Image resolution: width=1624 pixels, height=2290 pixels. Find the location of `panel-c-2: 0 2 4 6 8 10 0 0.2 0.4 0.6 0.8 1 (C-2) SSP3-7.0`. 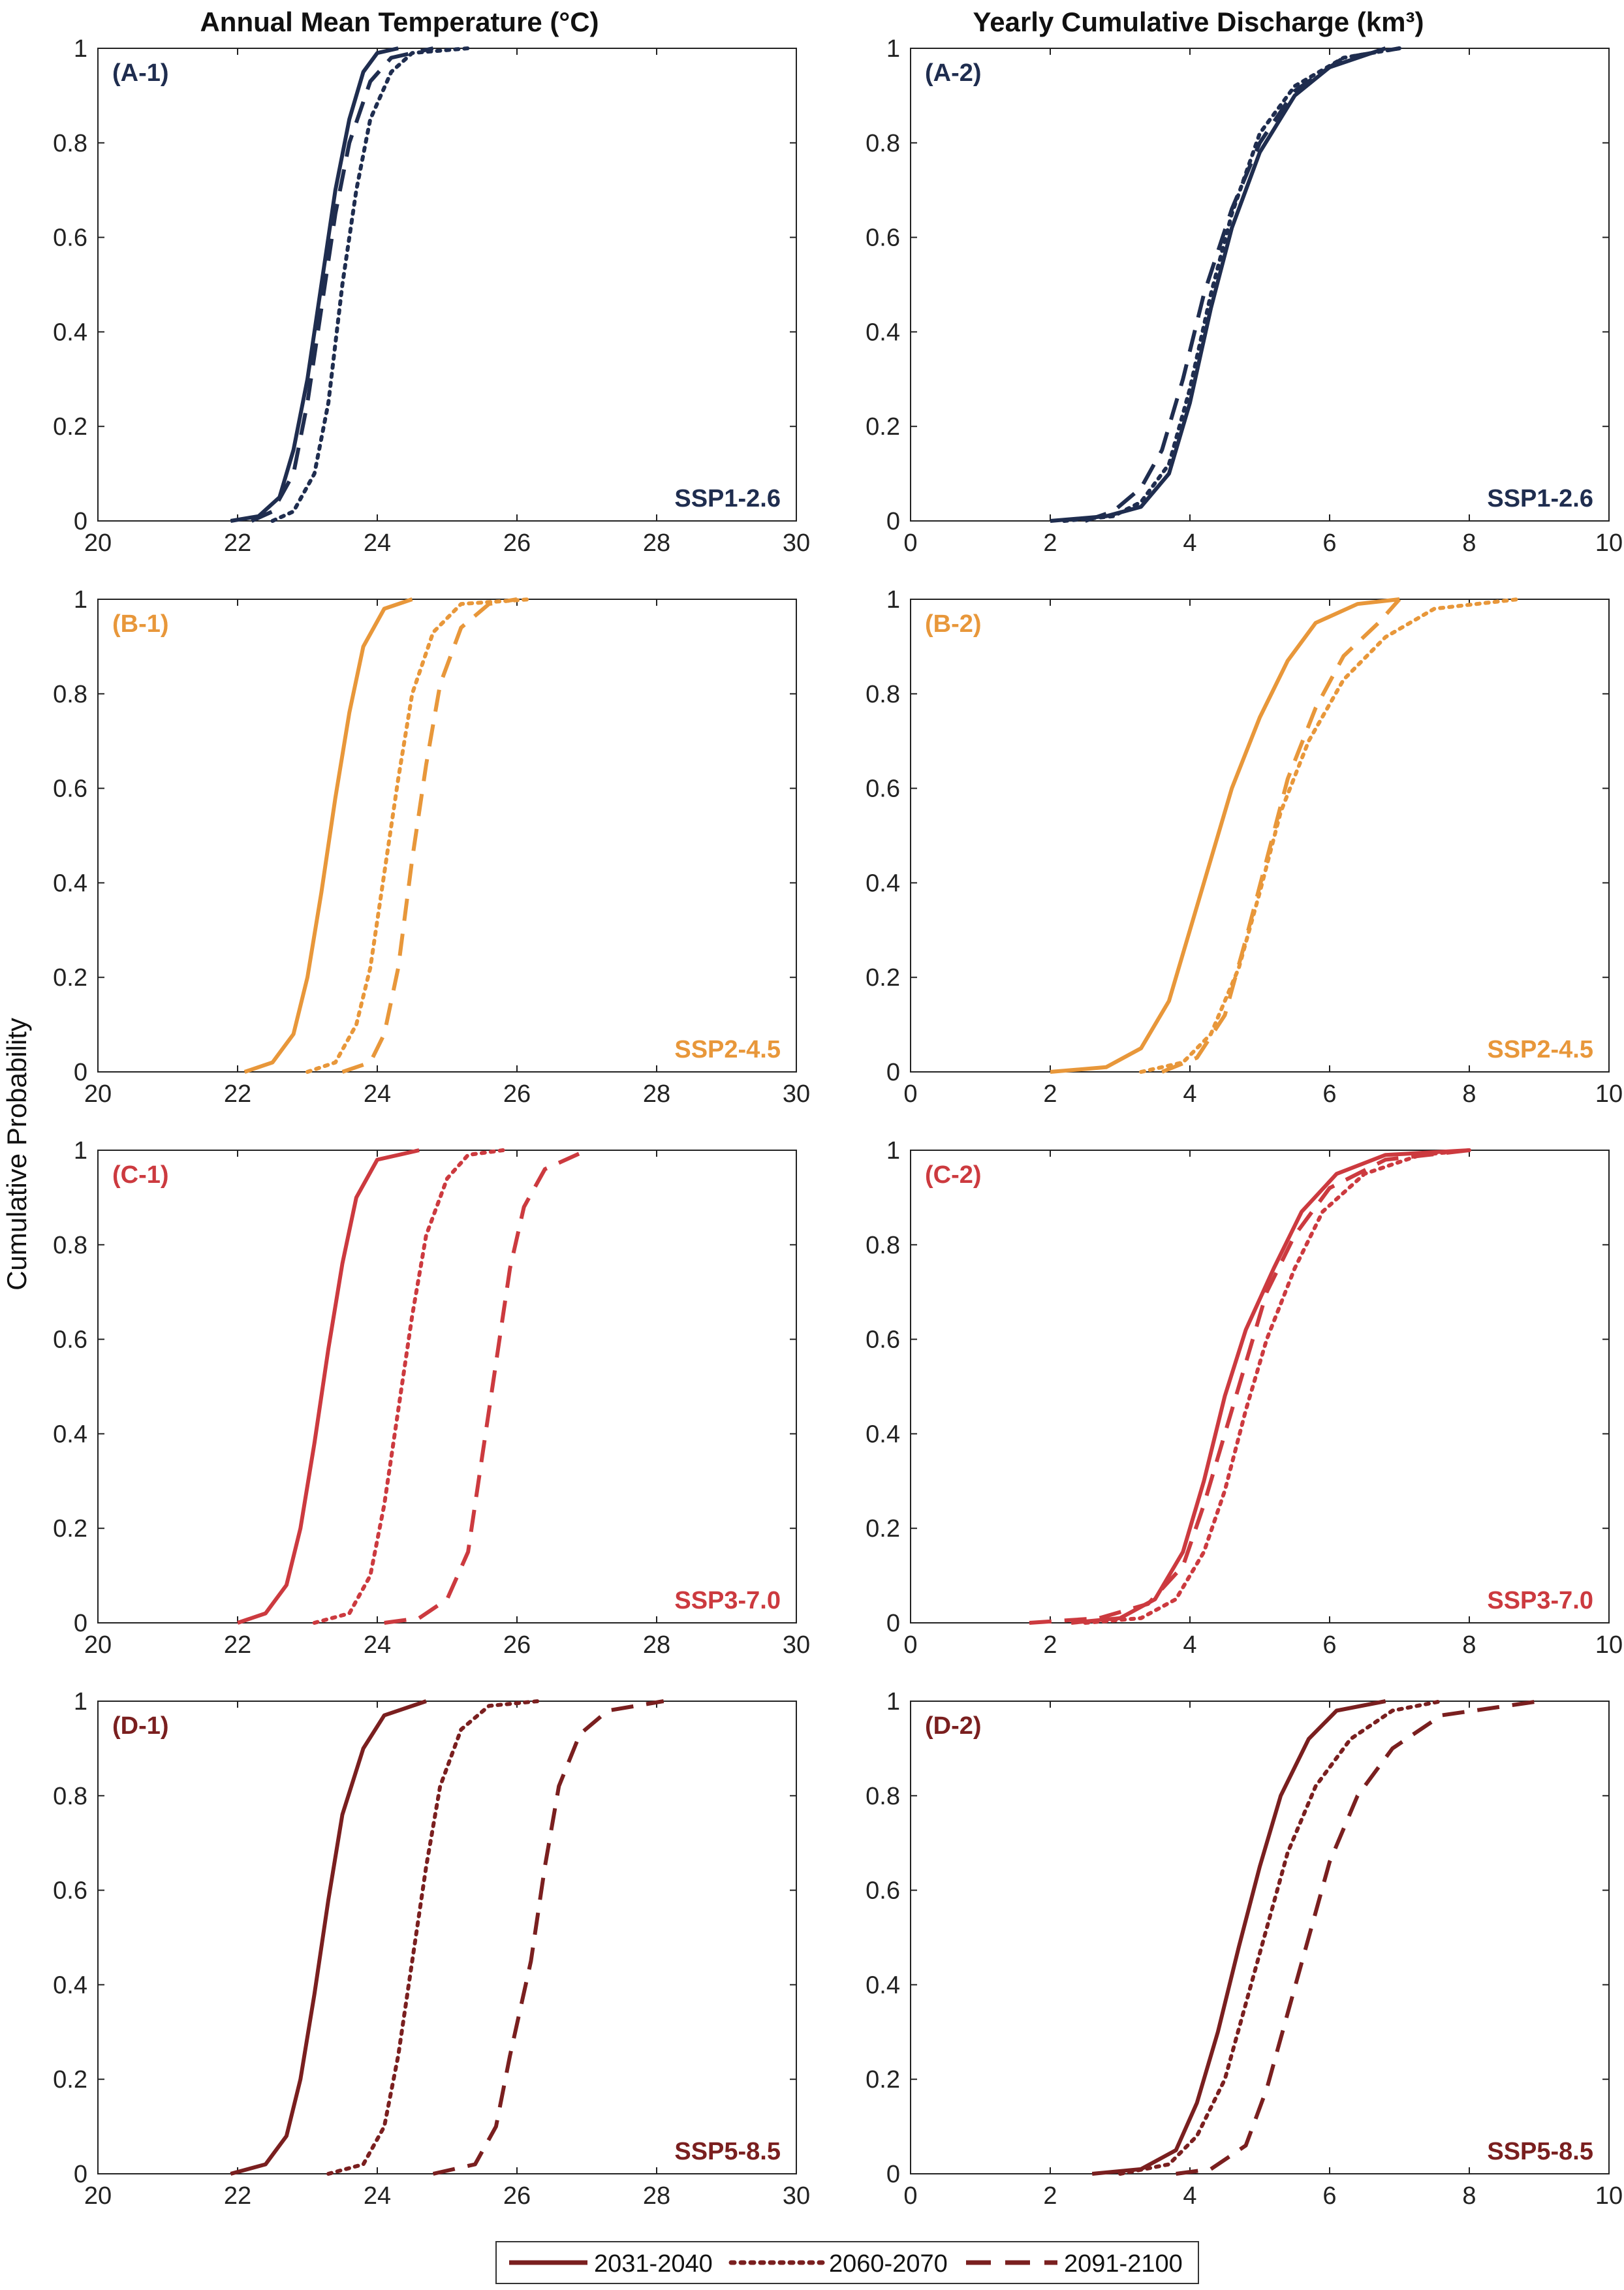

panel-c-2: 0 2 4 6 8 10 0 0.2 0.4 0.6 0.8 1 (C-2) SSP3-7.0 is located at coordinates (1244, 1398).